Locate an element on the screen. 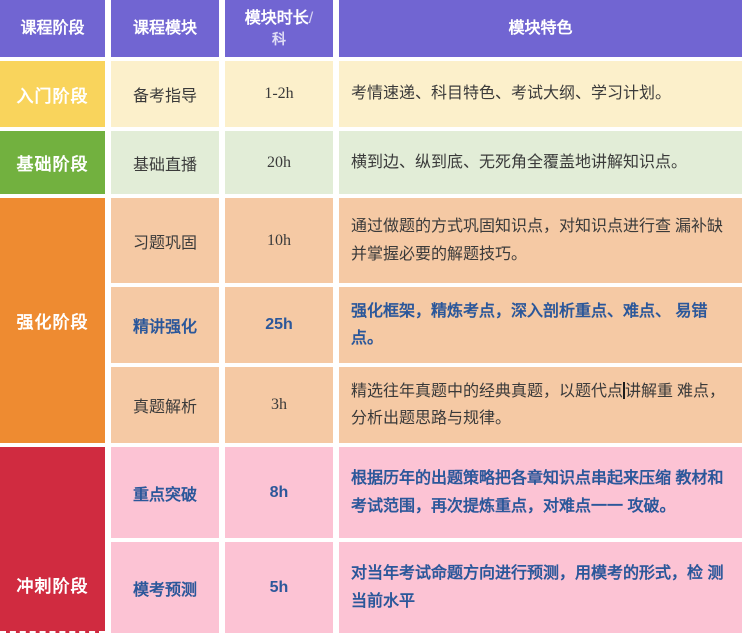 The width and height of the screenshot is (742, 636). module-cell-exercise-consolidation: 习题巩固 is located at coordinates (165, 240).